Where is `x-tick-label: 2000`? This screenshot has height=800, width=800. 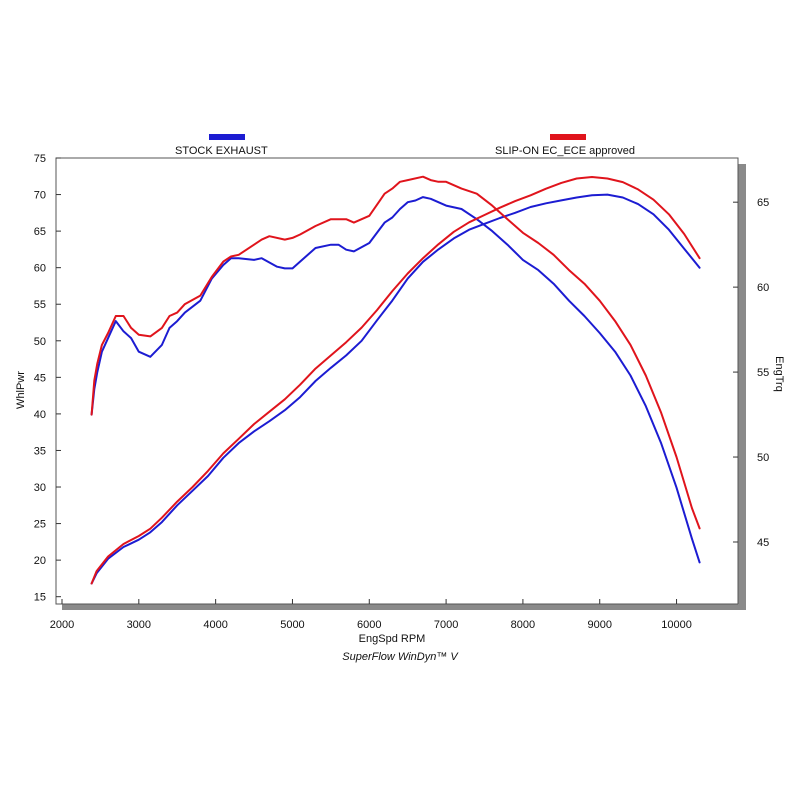 x-tick-label: 2000 is located at coordinates (62, 625).